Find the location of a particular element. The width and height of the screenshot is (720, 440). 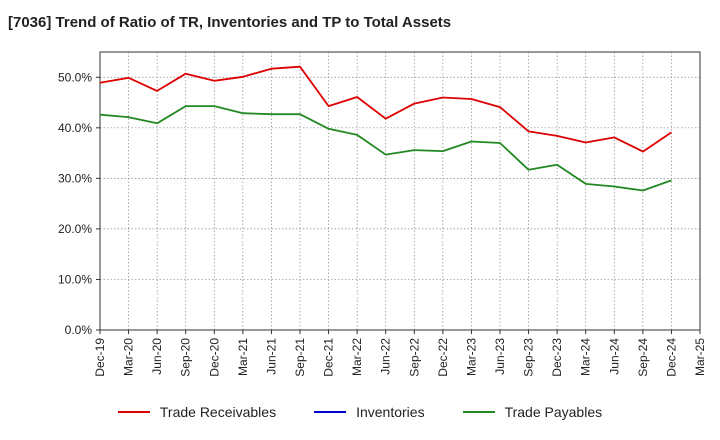

legend-item-inventories: Inventories is located at coordinates (369, 412).